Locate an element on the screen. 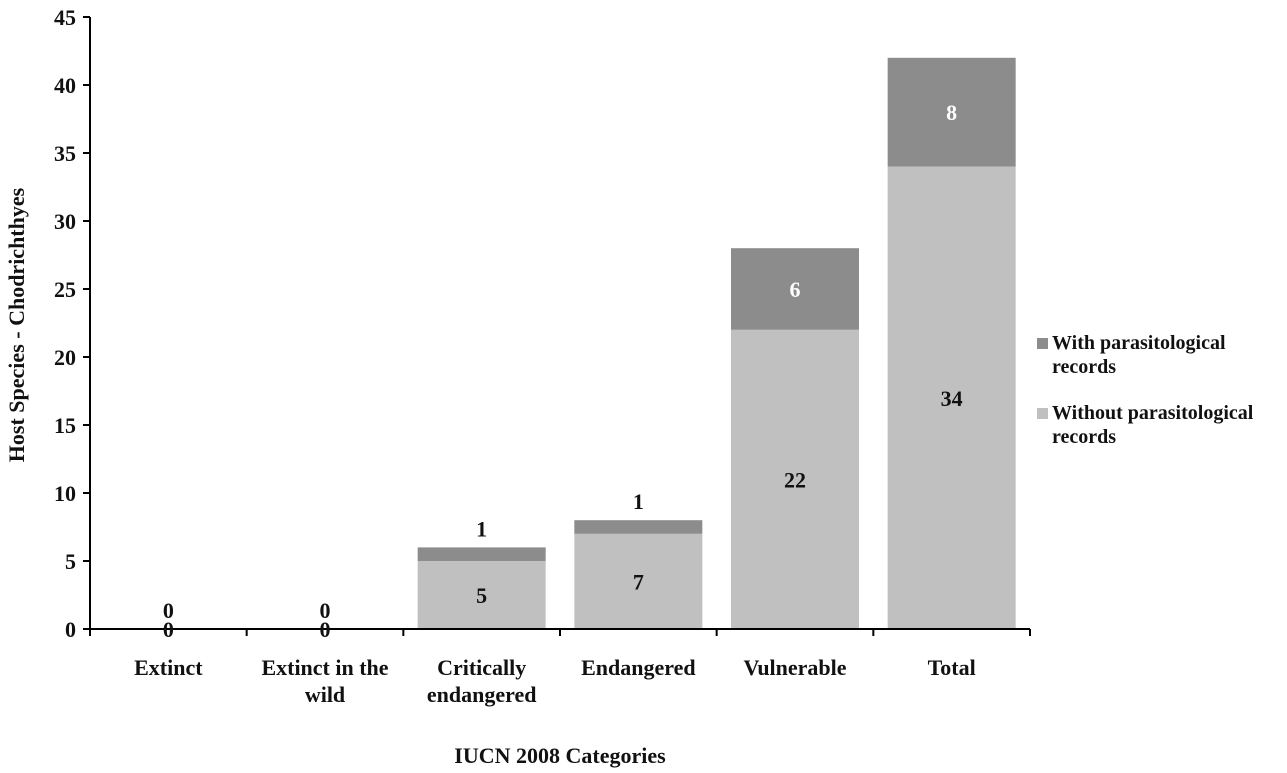 The image size is (1287, 773). data-label: 5 is located at coordinates (481, 595).